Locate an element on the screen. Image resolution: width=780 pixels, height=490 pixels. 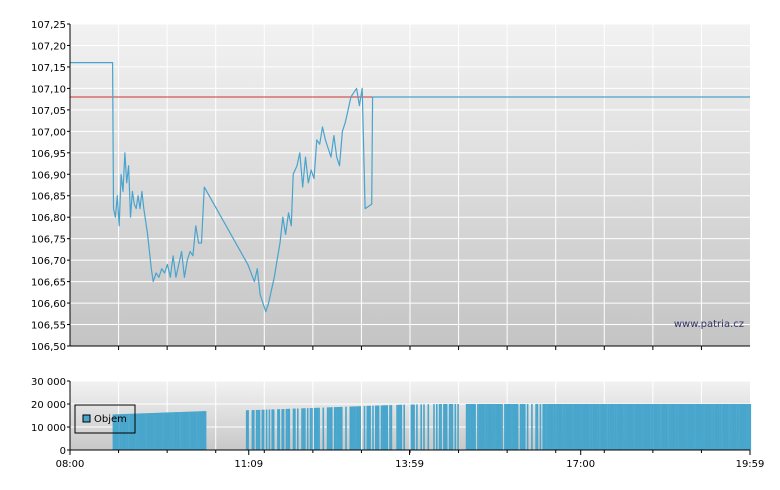
price-y-tick-label: 107,20 is located at coordinates (48, 46).